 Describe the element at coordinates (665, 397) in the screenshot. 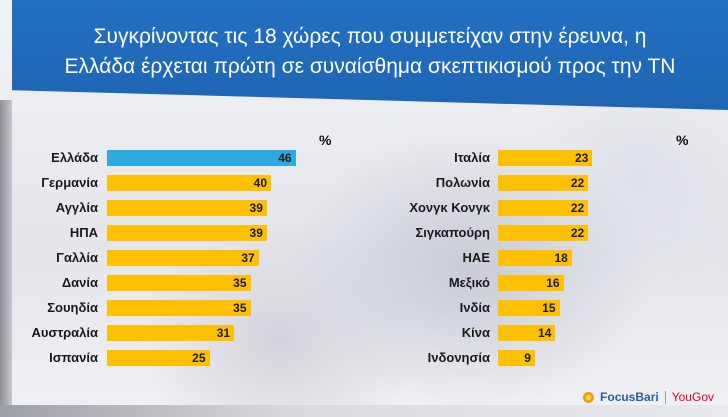

I see `logo-divider` at that location.